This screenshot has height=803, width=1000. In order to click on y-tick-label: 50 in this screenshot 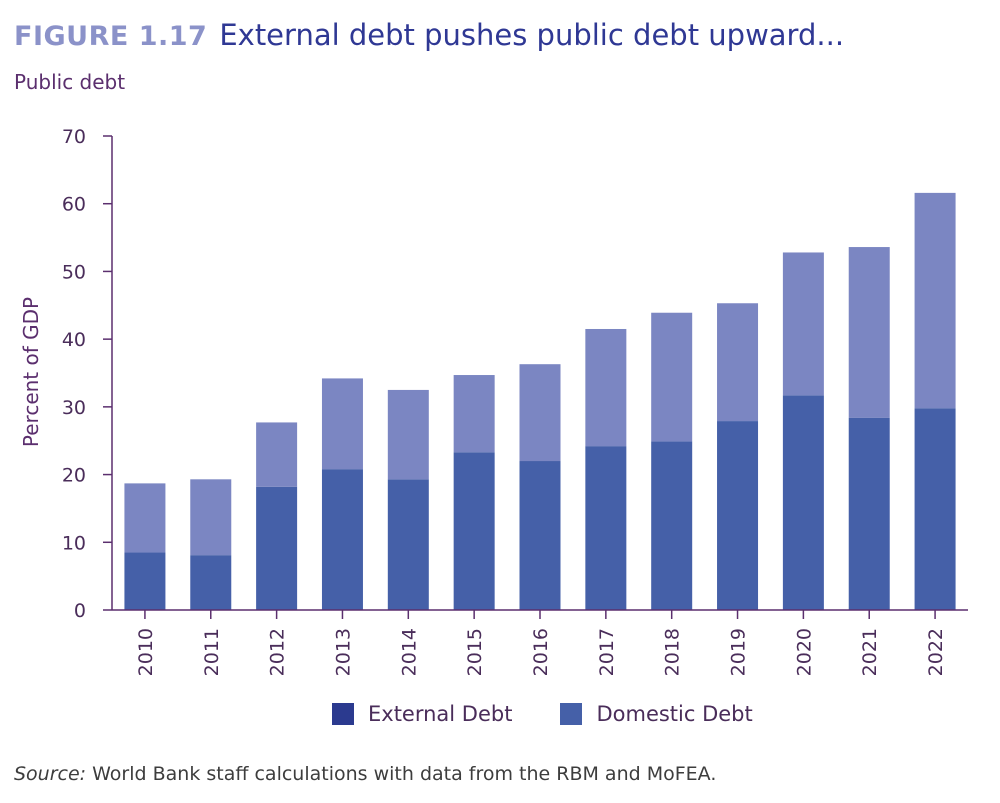, I will do `click(74, 272)`.